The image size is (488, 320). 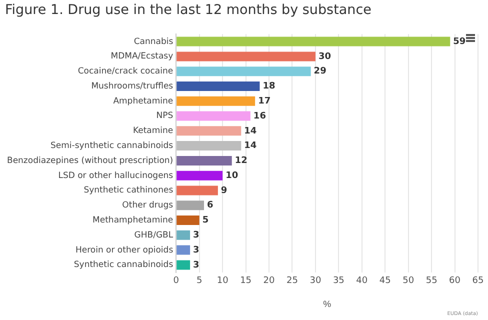 I want to click on x-tick-label: 60, so click(x=455, y=281).